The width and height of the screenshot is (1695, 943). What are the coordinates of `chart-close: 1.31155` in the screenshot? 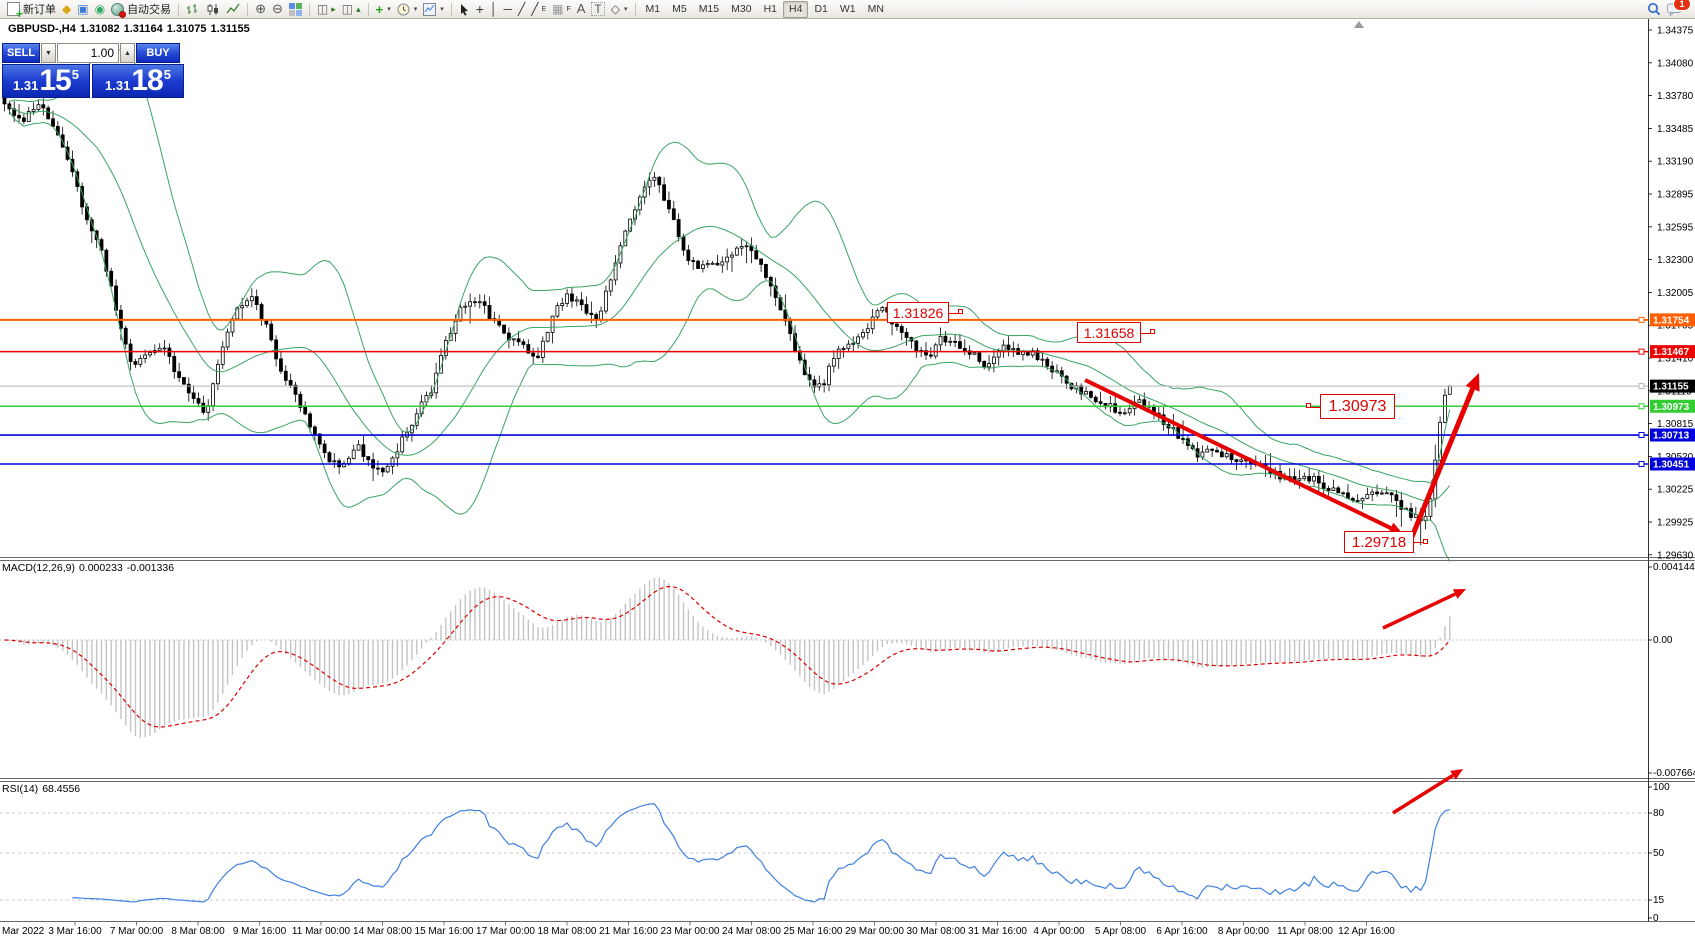 It's located at (230, 29).